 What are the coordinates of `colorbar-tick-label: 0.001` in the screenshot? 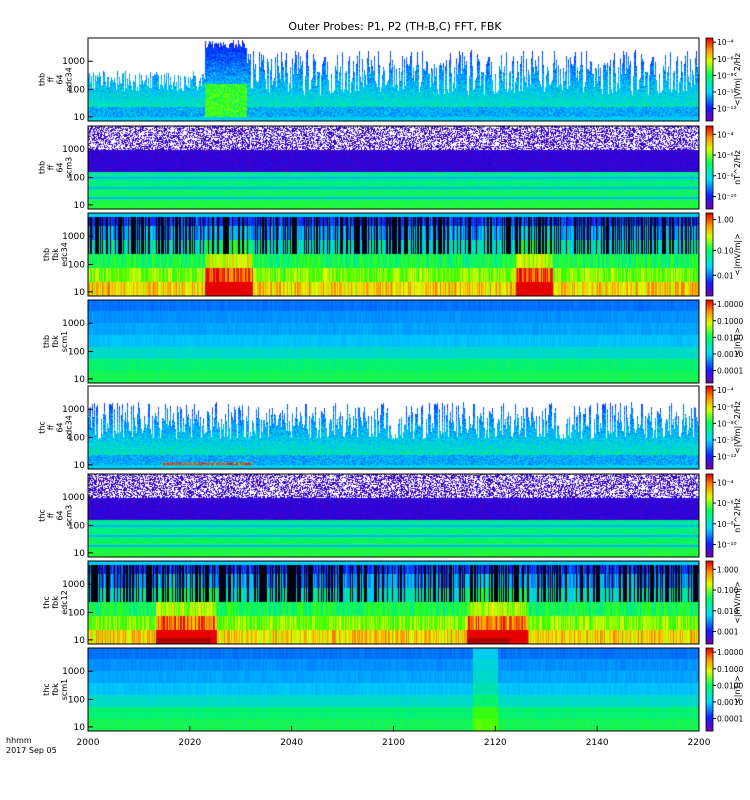 It's located at (728, 632).